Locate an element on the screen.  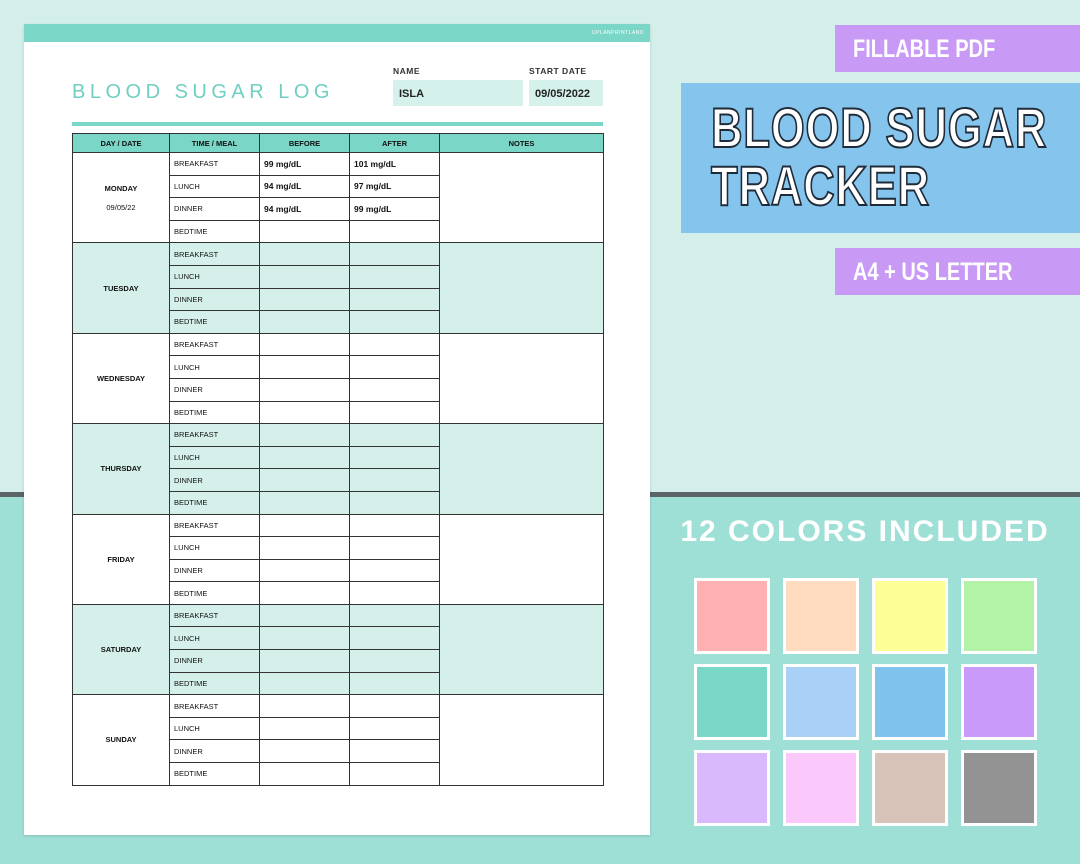
start-label: START DATE is located at coordinates (558, 71).